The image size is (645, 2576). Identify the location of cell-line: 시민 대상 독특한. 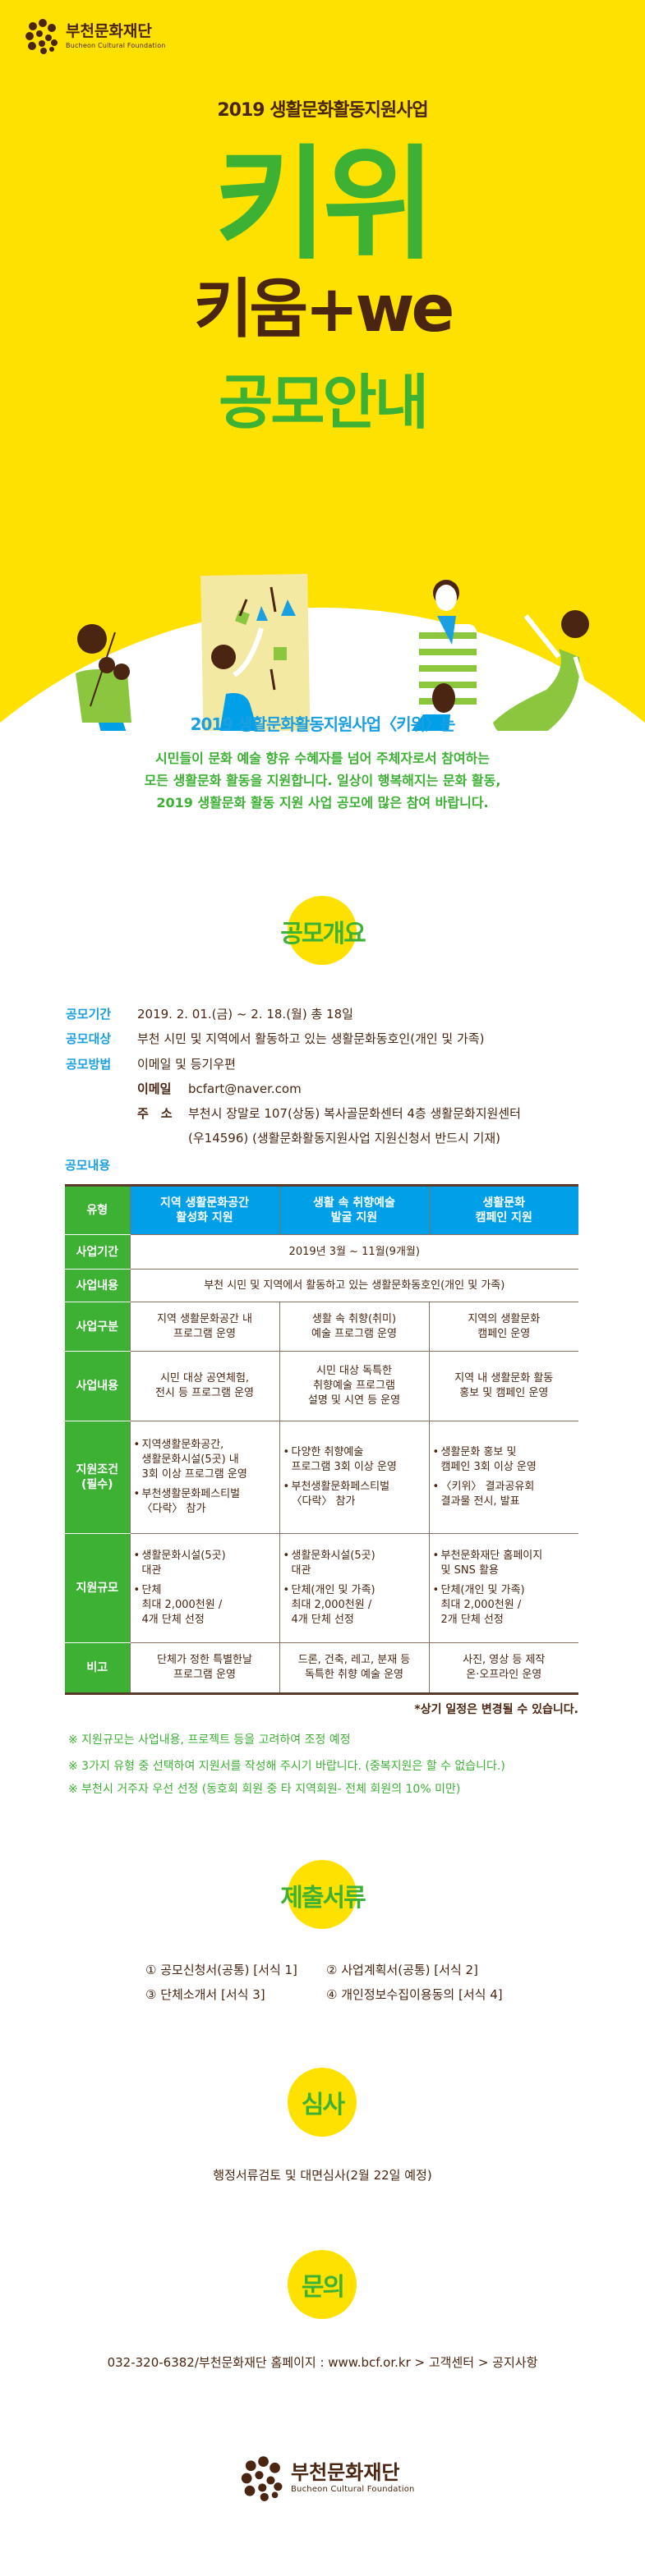
(354, 1371).